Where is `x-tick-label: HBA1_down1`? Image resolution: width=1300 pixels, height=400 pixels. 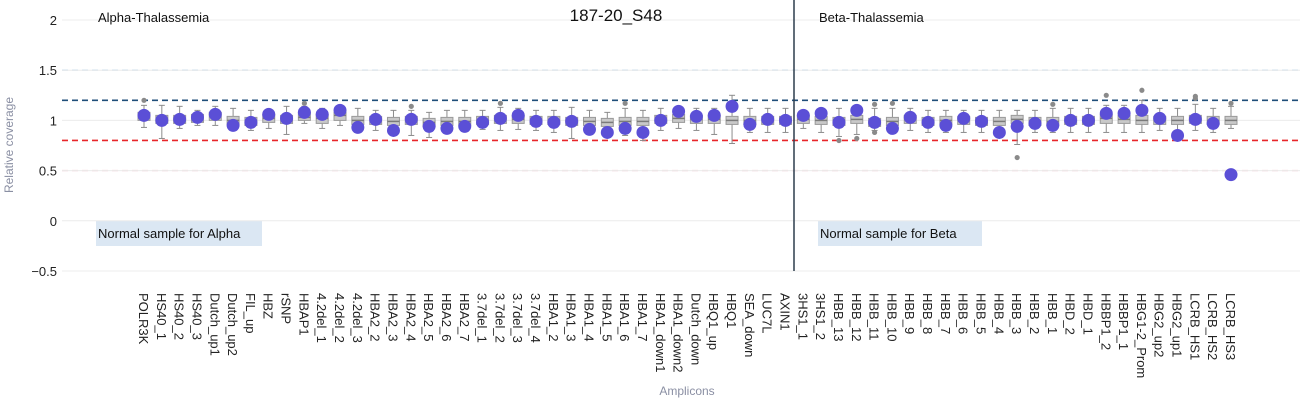 x-tick-label: HBA1_down1 is located at coordinates (660, 333).